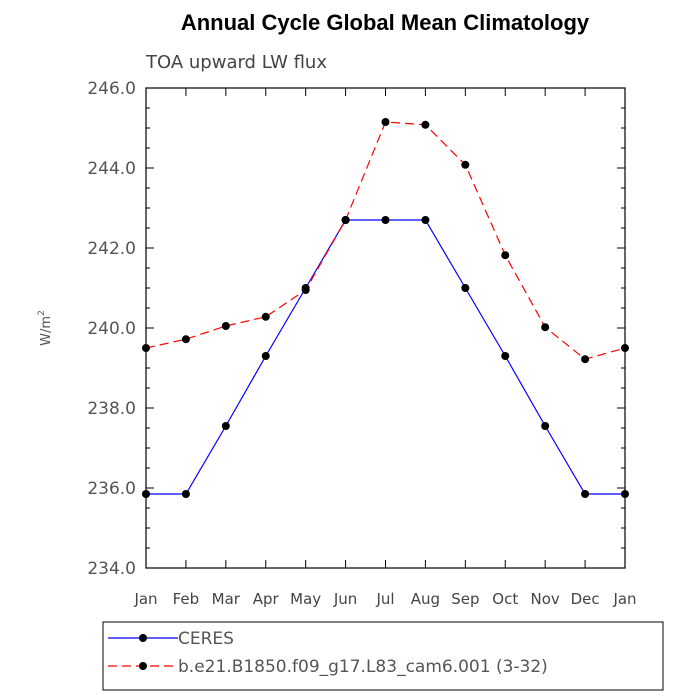 The width and height of the screenshot is (700, 700). I want to click on y-tick-label: 244.0, so click(111, 169).